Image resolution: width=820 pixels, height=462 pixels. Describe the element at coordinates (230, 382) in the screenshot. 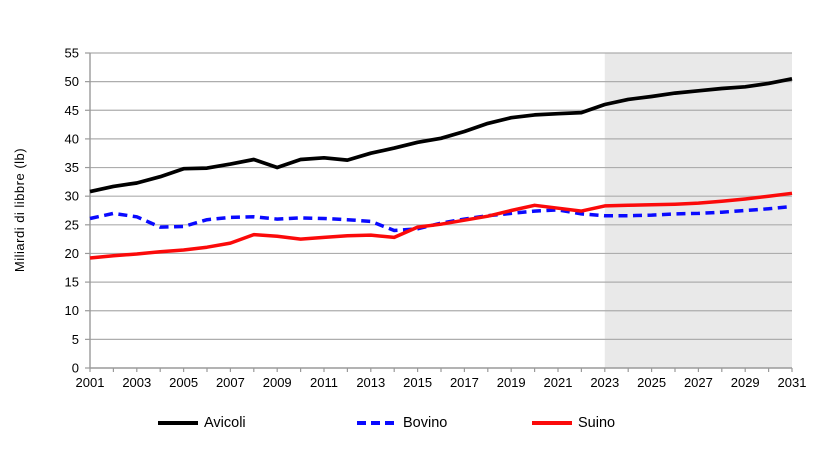

I see `x-tick-label: 2007` at that location.